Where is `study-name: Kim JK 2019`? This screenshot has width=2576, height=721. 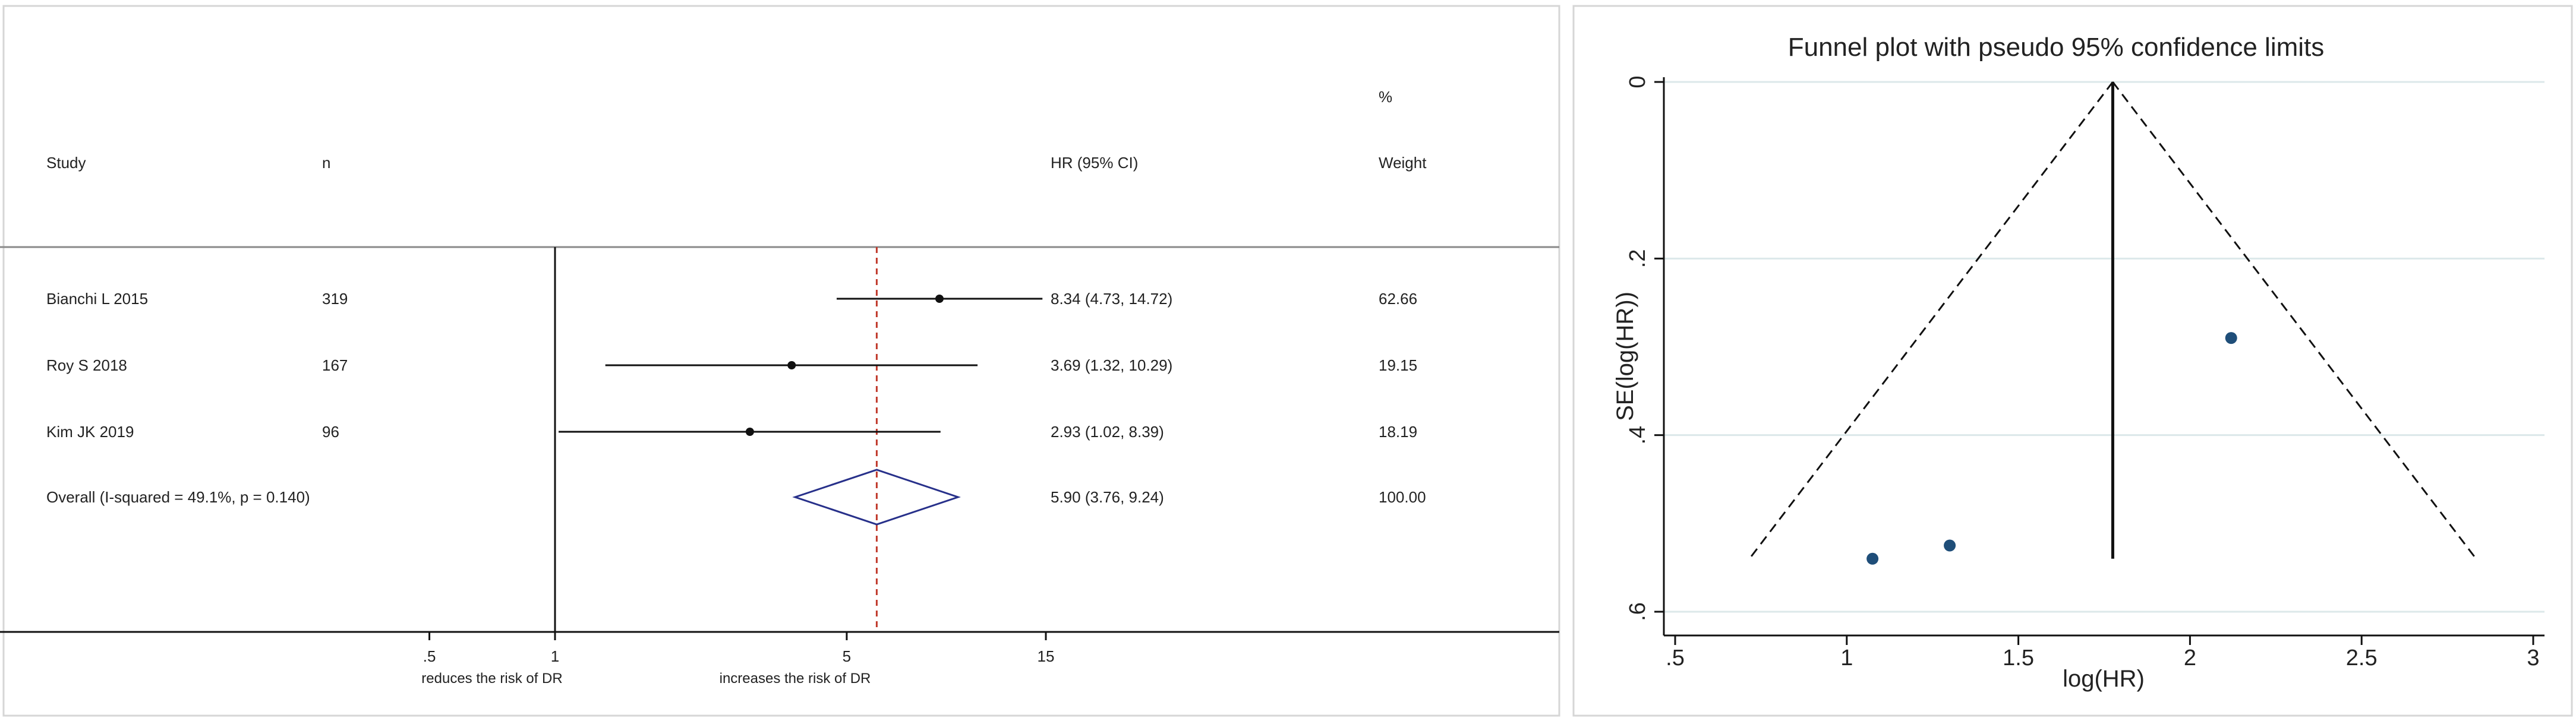 study-name: Kim JK 2019 is located at coordinates (90, 432).